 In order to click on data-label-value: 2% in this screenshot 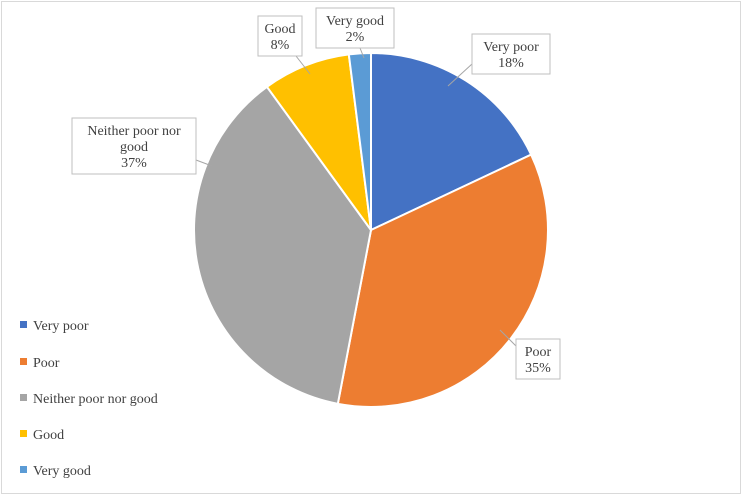, I will do `click(355, 37)`.